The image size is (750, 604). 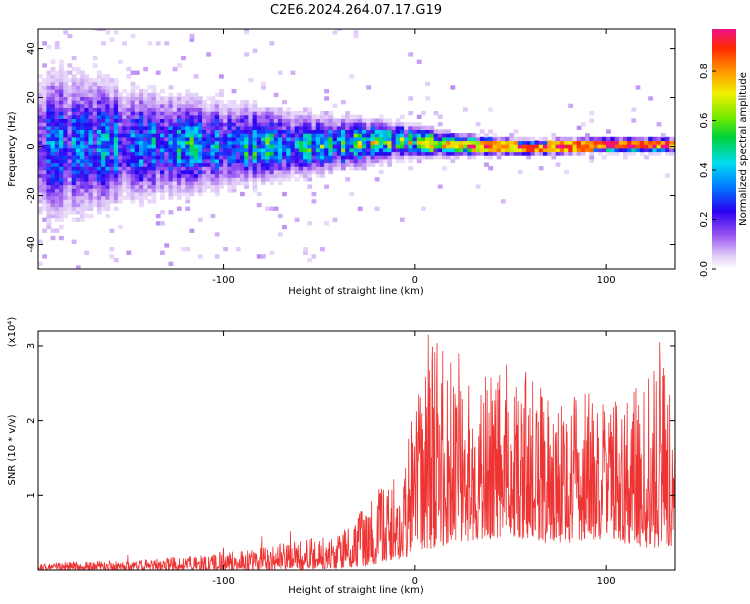 I want to click on snr-xlabel: Height of straight line (km), so click(x=356, y=590).